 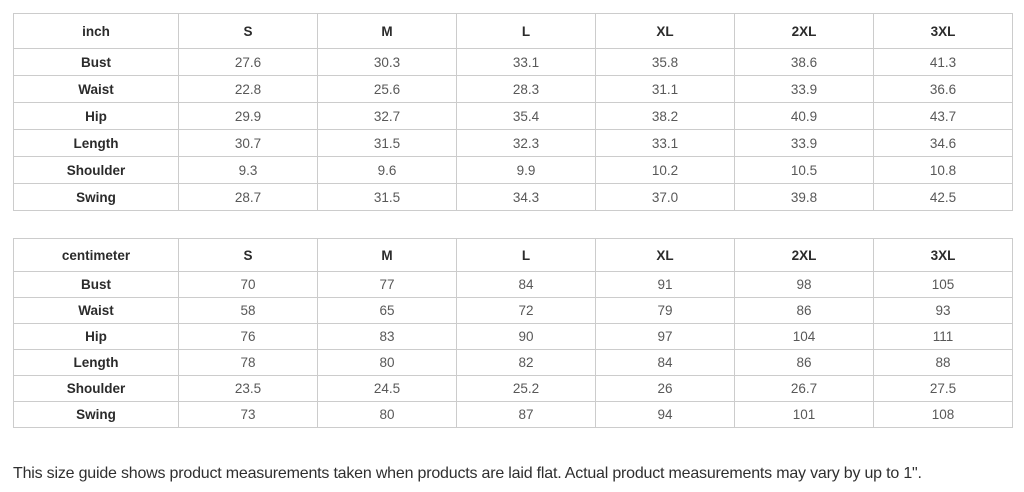 I want to click on measurement-value: 101, so click(x=804, y=414).